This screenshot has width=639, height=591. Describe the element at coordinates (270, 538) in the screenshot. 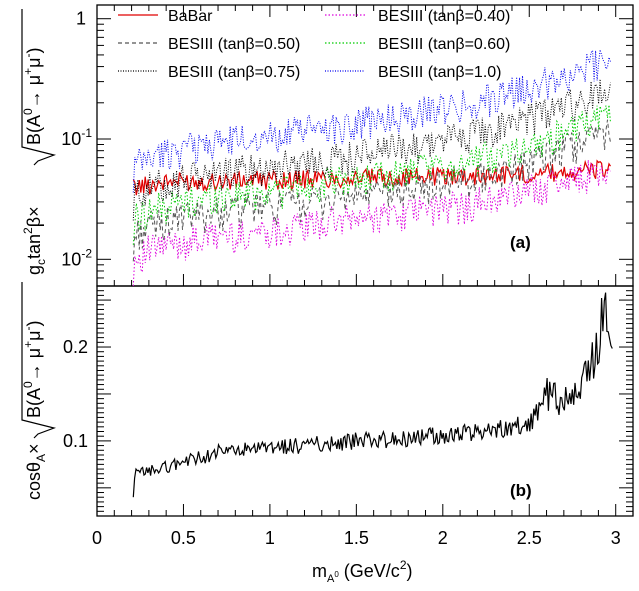

I see `x-tick-label: 1` at that location.